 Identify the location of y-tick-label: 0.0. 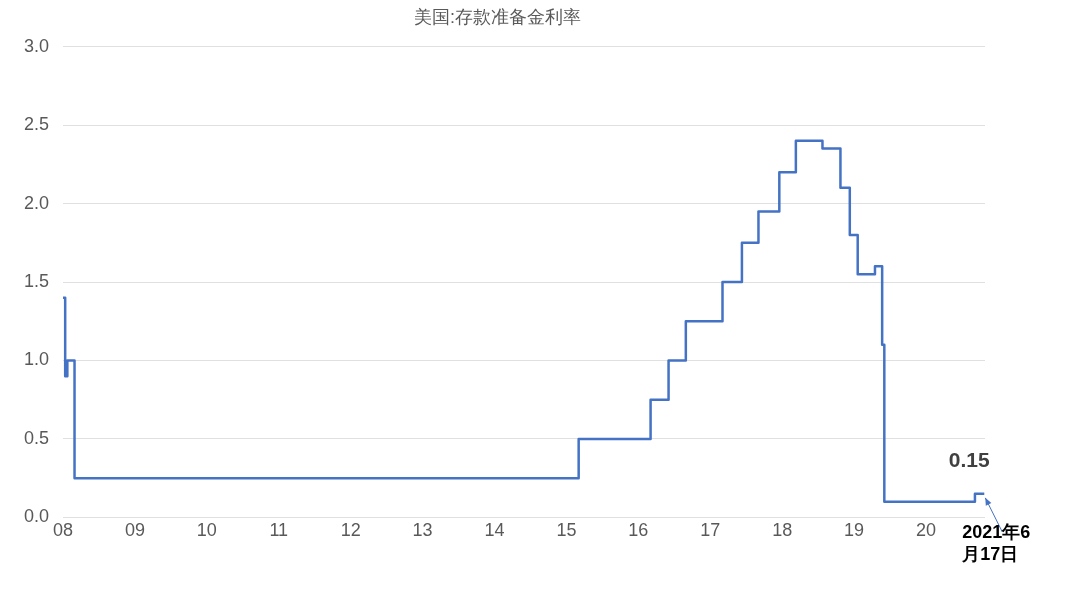
(36, 516).